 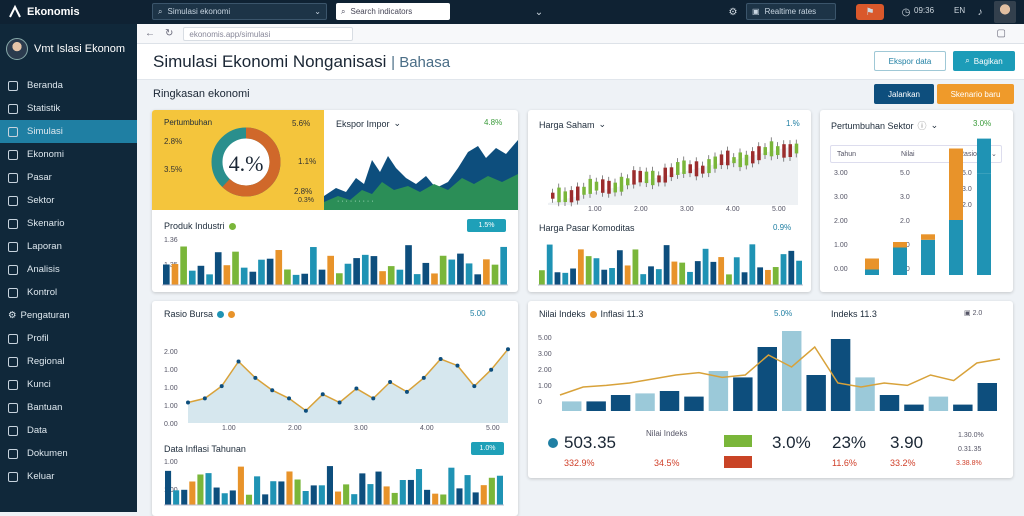 What do you see at coordinates (368, 123) in the screenshot?
I see `export-chart-title: Ekspor Impor ⌄` at bounding box center [368, 123].